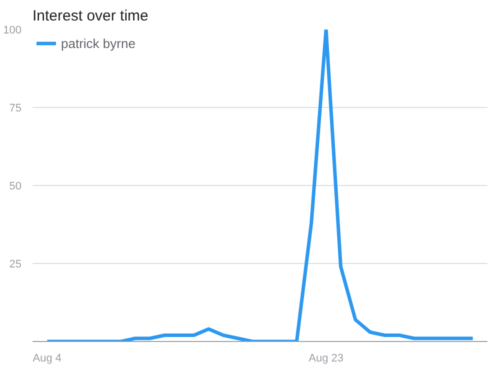  I want to click on y-tick-label: 25, so click(15, 264).